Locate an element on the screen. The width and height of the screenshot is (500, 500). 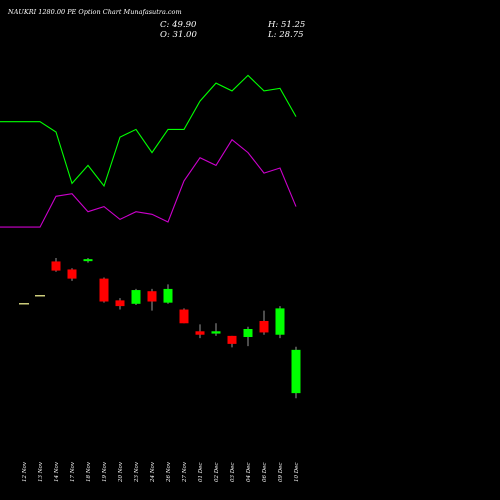
x-tick-label: 06 Dec is located at coordinates (265, 473).